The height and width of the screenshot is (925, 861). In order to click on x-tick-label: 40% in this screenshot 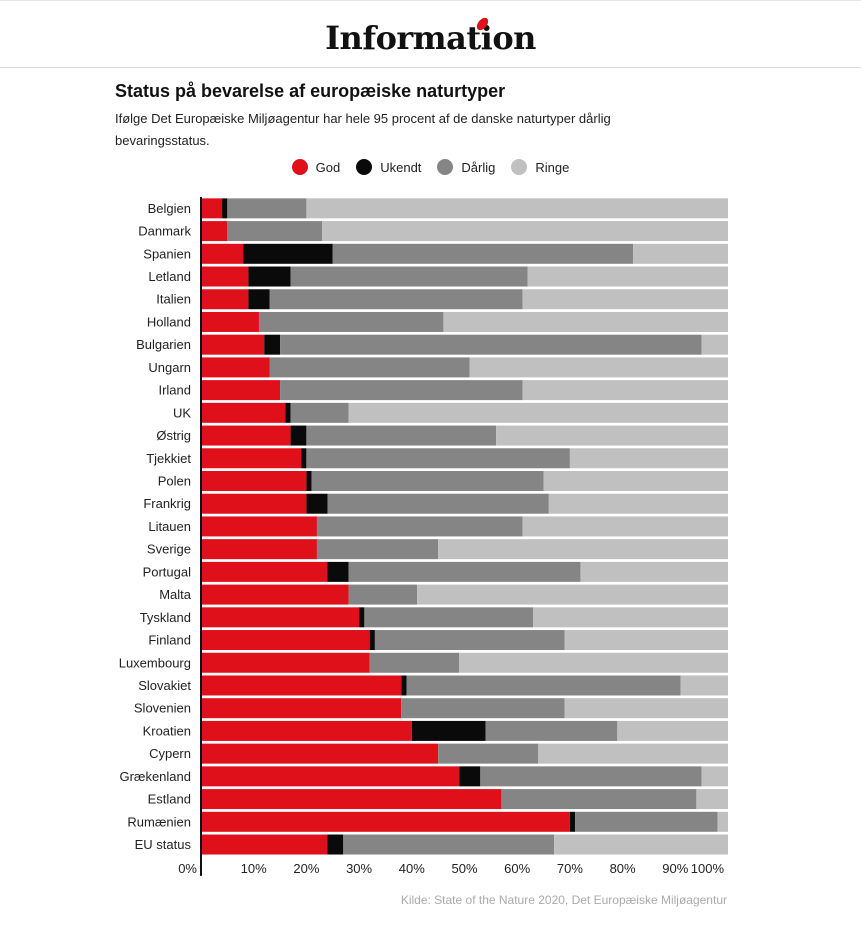, I will do `click(412, 868)`.